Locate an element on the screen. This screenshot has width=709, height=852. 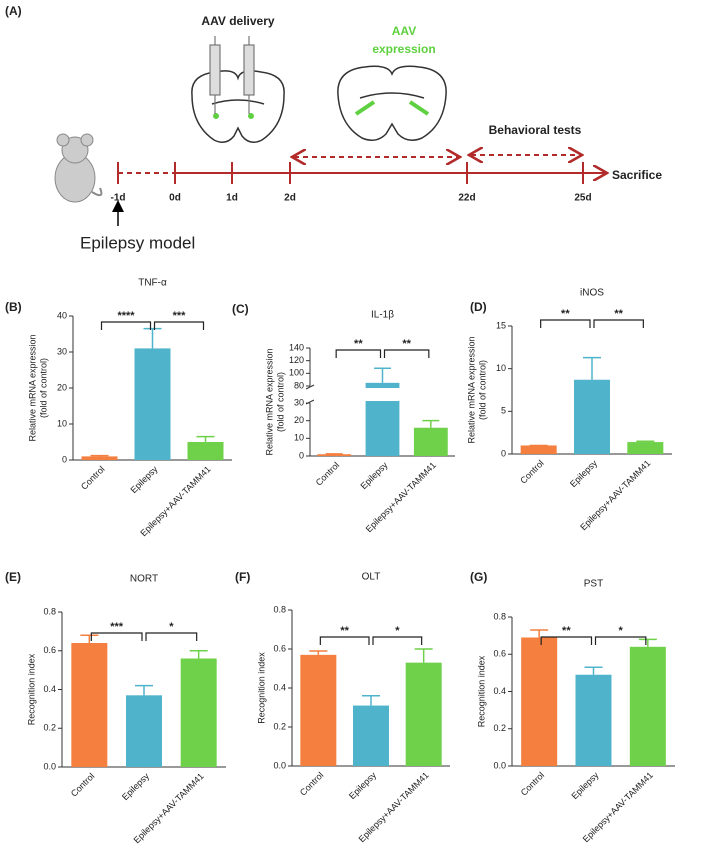
panel-label: (B) is located at coordinates (13, 307).